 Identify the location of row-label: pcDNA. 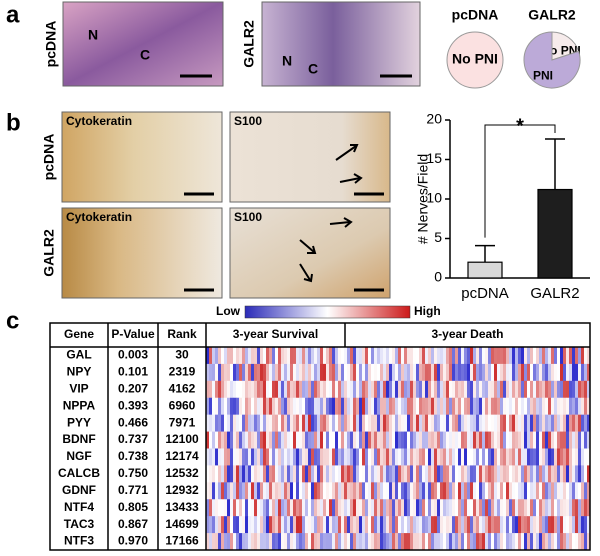
(51, 44).